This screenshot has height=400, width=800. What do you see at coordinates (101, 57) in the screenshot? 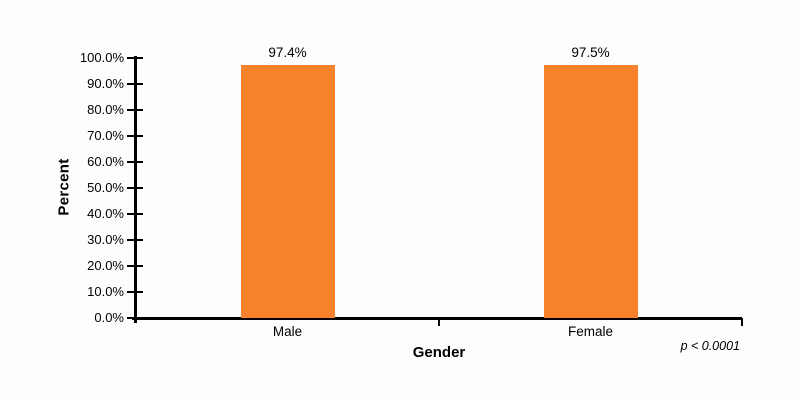
I see `y-tick-label: 100.0%` at bounding box center [101, 57].